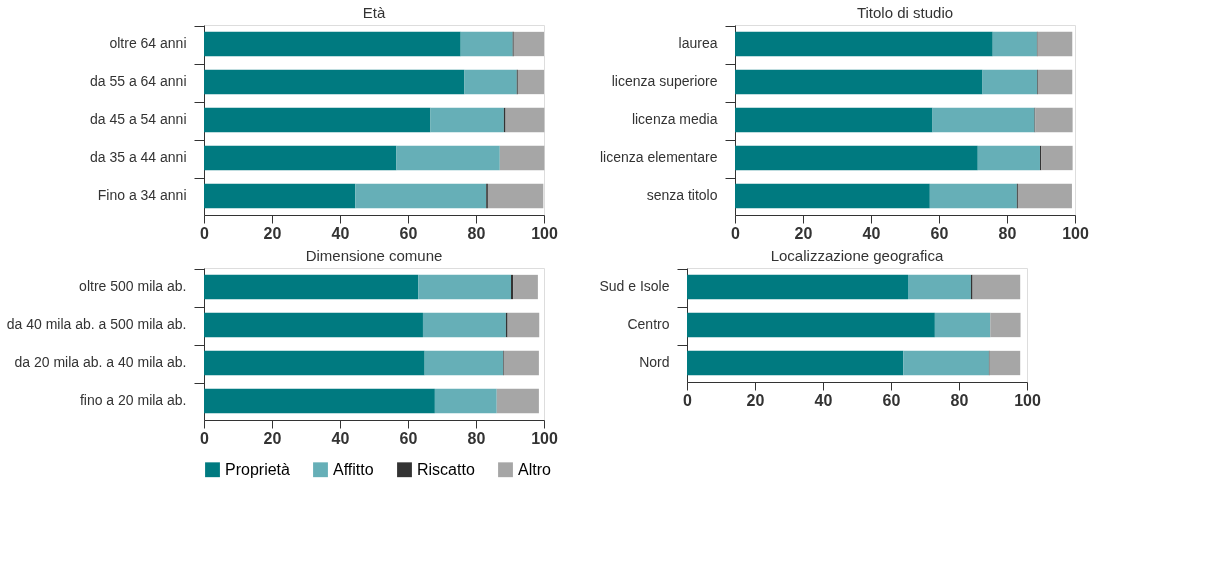 This screenshot has width=1216, height=576. What do you see at coordinates (258, 469) in the screenshot?
I see `legend-label: Proprietà` at bounding box center [258, 469].